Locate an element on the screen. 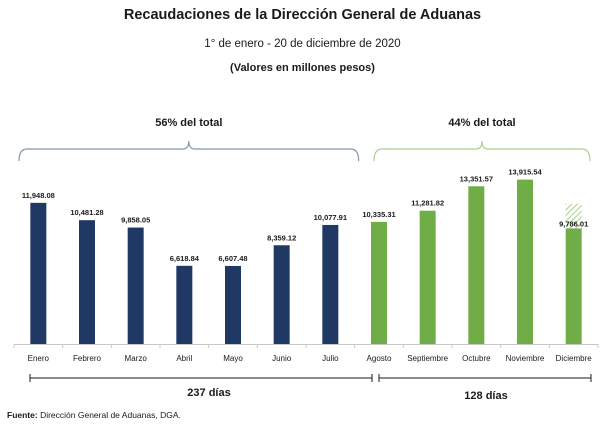 The width and height of the screenshot is (605, 427). days-label-2: 128 días is located at coordinates (485, 396).